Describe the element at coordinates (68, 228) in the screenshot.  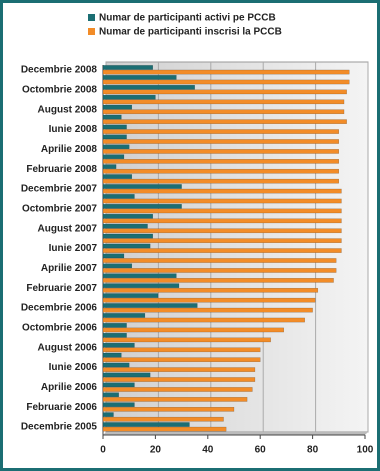
I see `y-tick-label: August 2007` at that location.